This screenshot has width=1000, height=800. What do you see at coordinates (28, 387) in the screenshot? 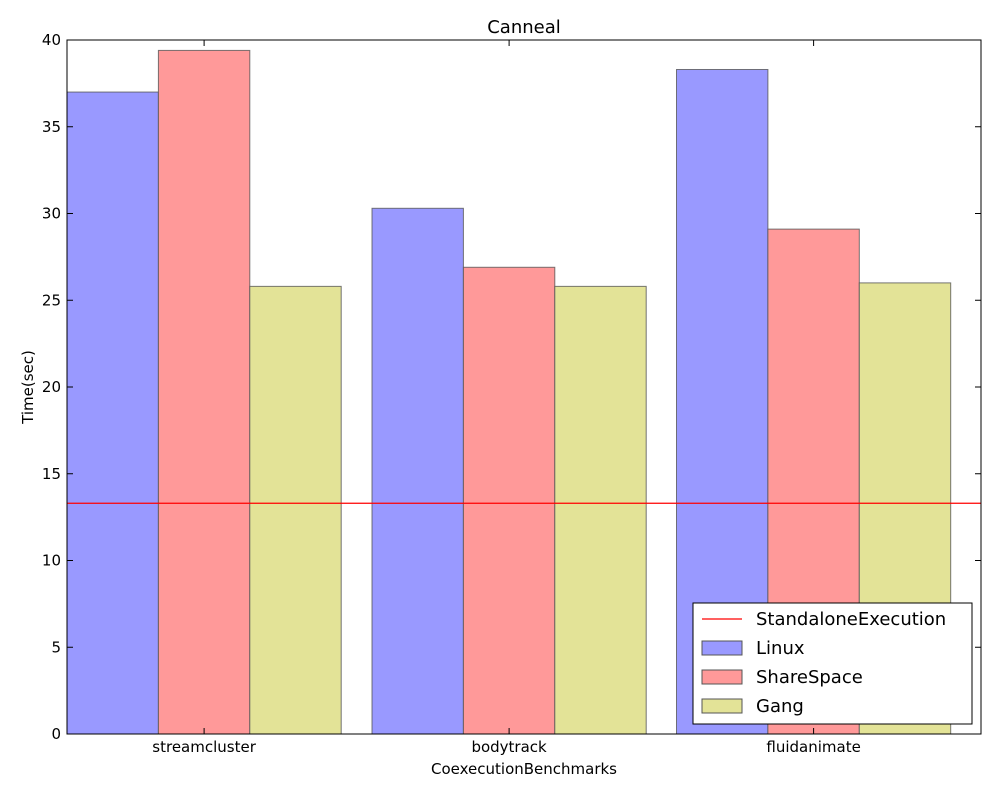
I see `y-axis-label: Time(sec)` at bounding box center [28, 387].